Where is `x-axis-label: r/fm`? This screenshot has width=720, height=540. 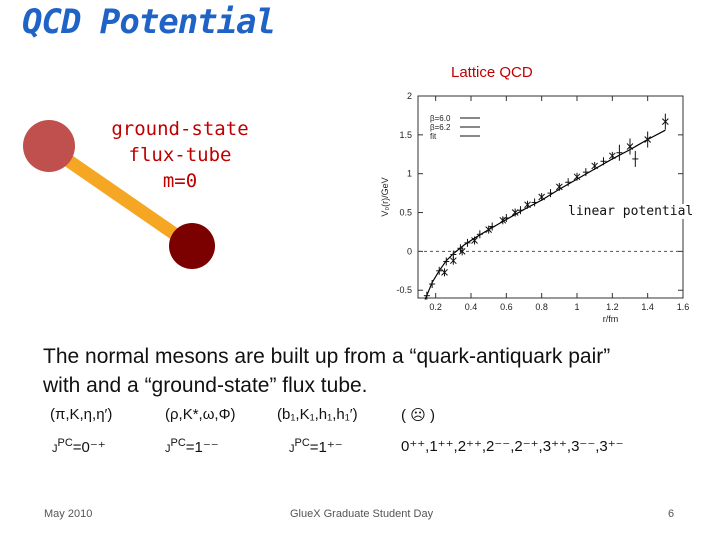
x-axis-label: r/fm is located at coordinates (611, 319).